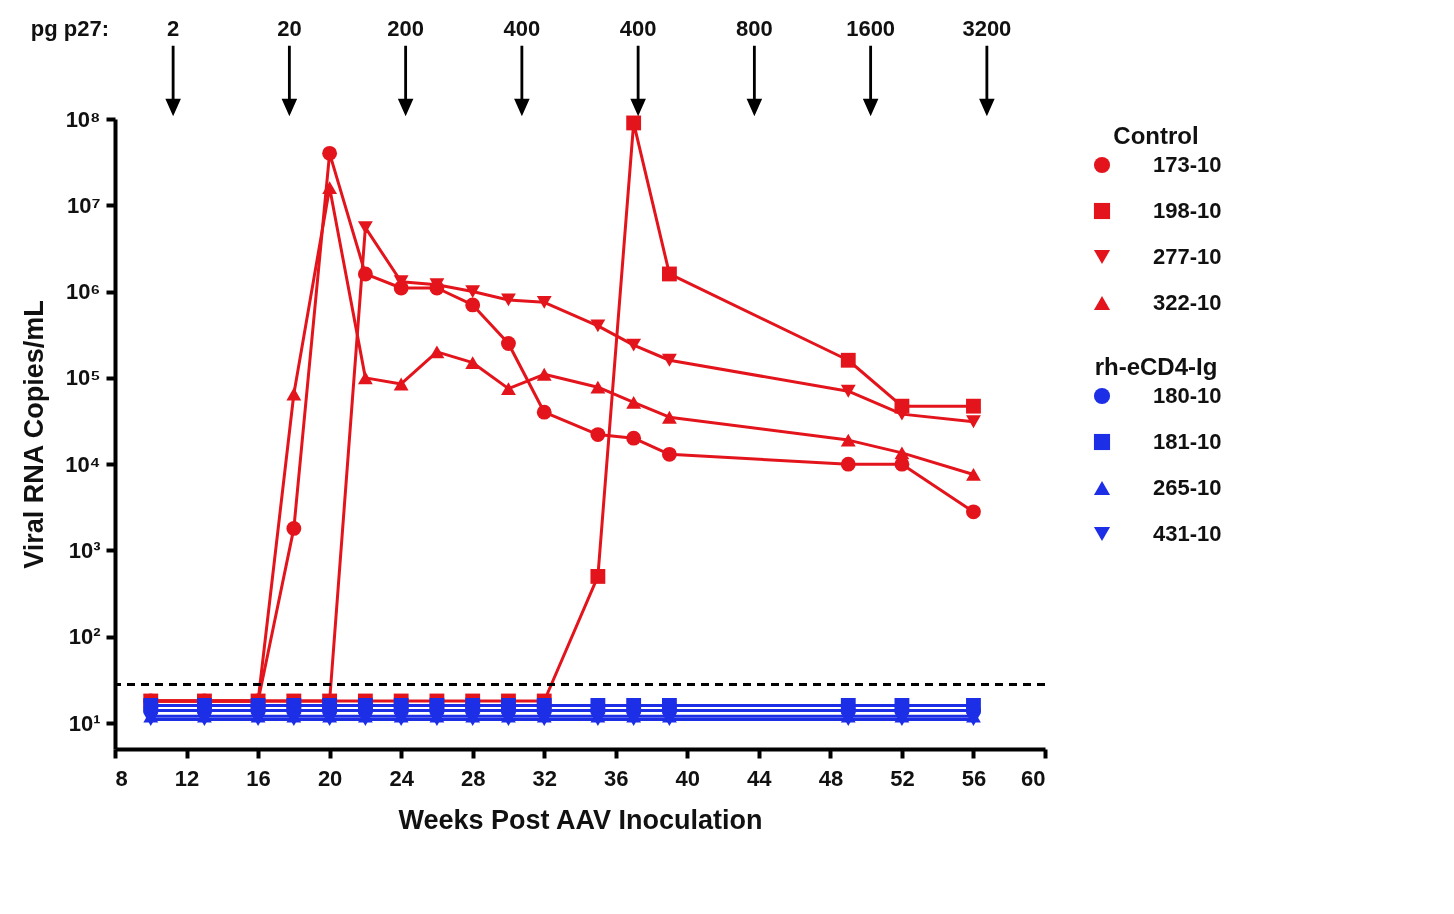 The width and height of the screenshot is (1454, 914). Describe the element at coordinates (84, 637) in the screenshot. I see `y-tick-label: 10²` at that location.